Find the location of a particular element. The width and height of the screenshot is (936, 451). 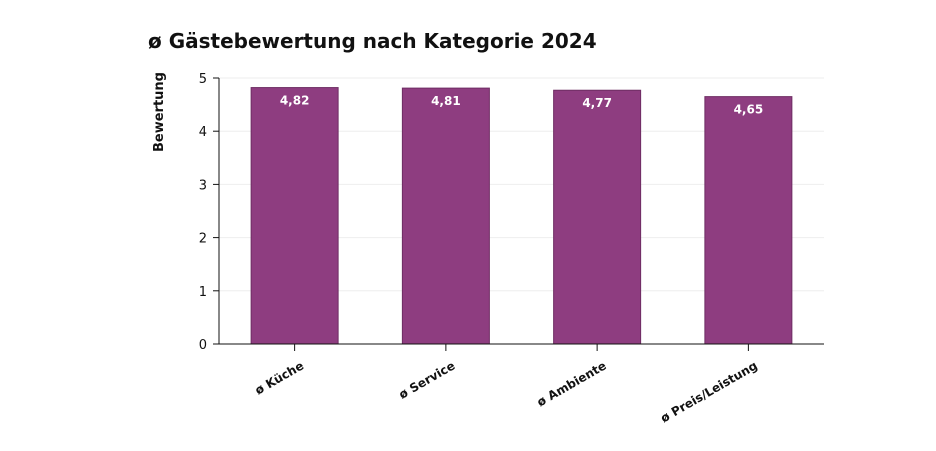

y-tick-label: 1 is located at coordinates (203, 292).